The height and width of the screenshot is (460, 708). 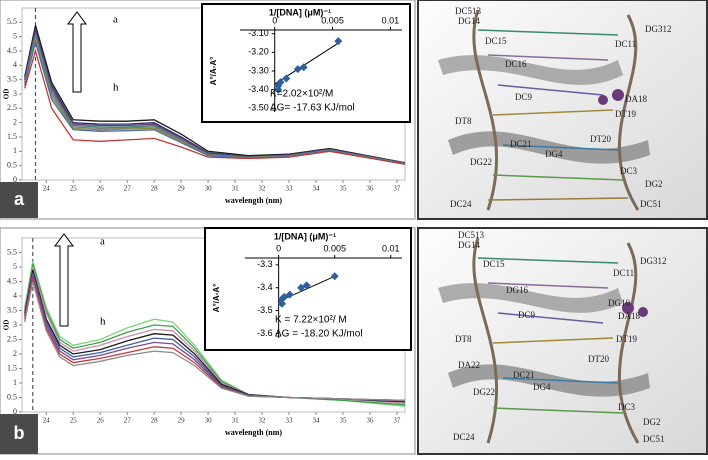 I want to click on x-tick-label: 32, so click(x=263, y=189).